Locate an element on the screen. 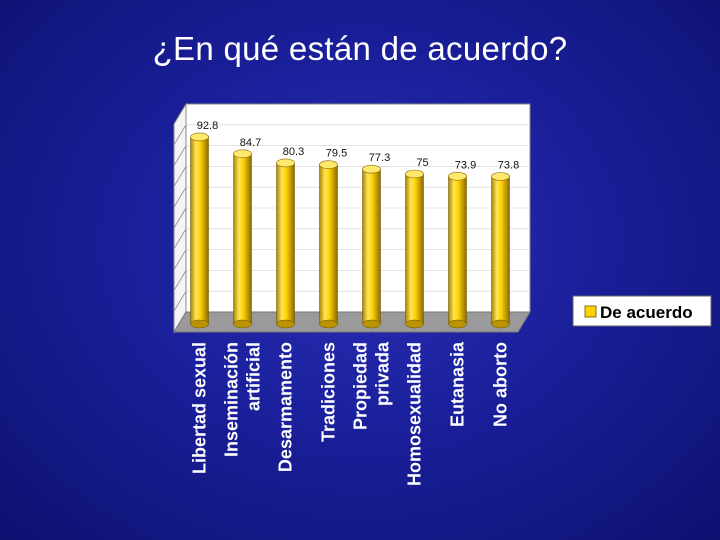 Image resolution: width=720 pixels, height=540 pixels. legend-swatch is located at coordinates (590, 311).